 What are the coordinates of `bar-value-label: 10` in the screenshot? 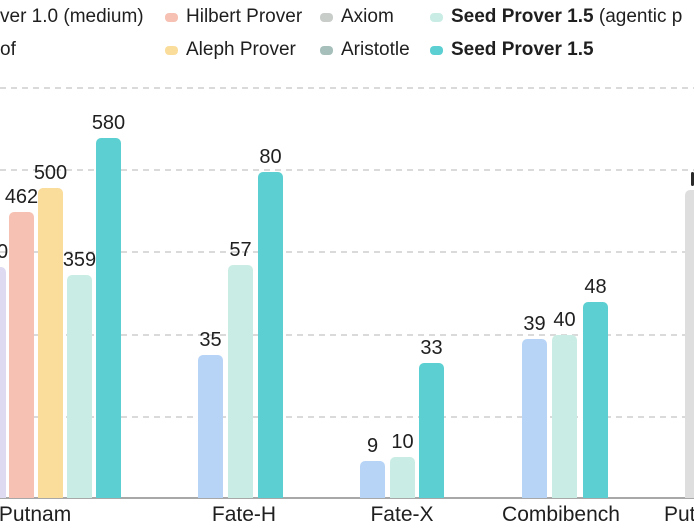 It's located at (402, 442).